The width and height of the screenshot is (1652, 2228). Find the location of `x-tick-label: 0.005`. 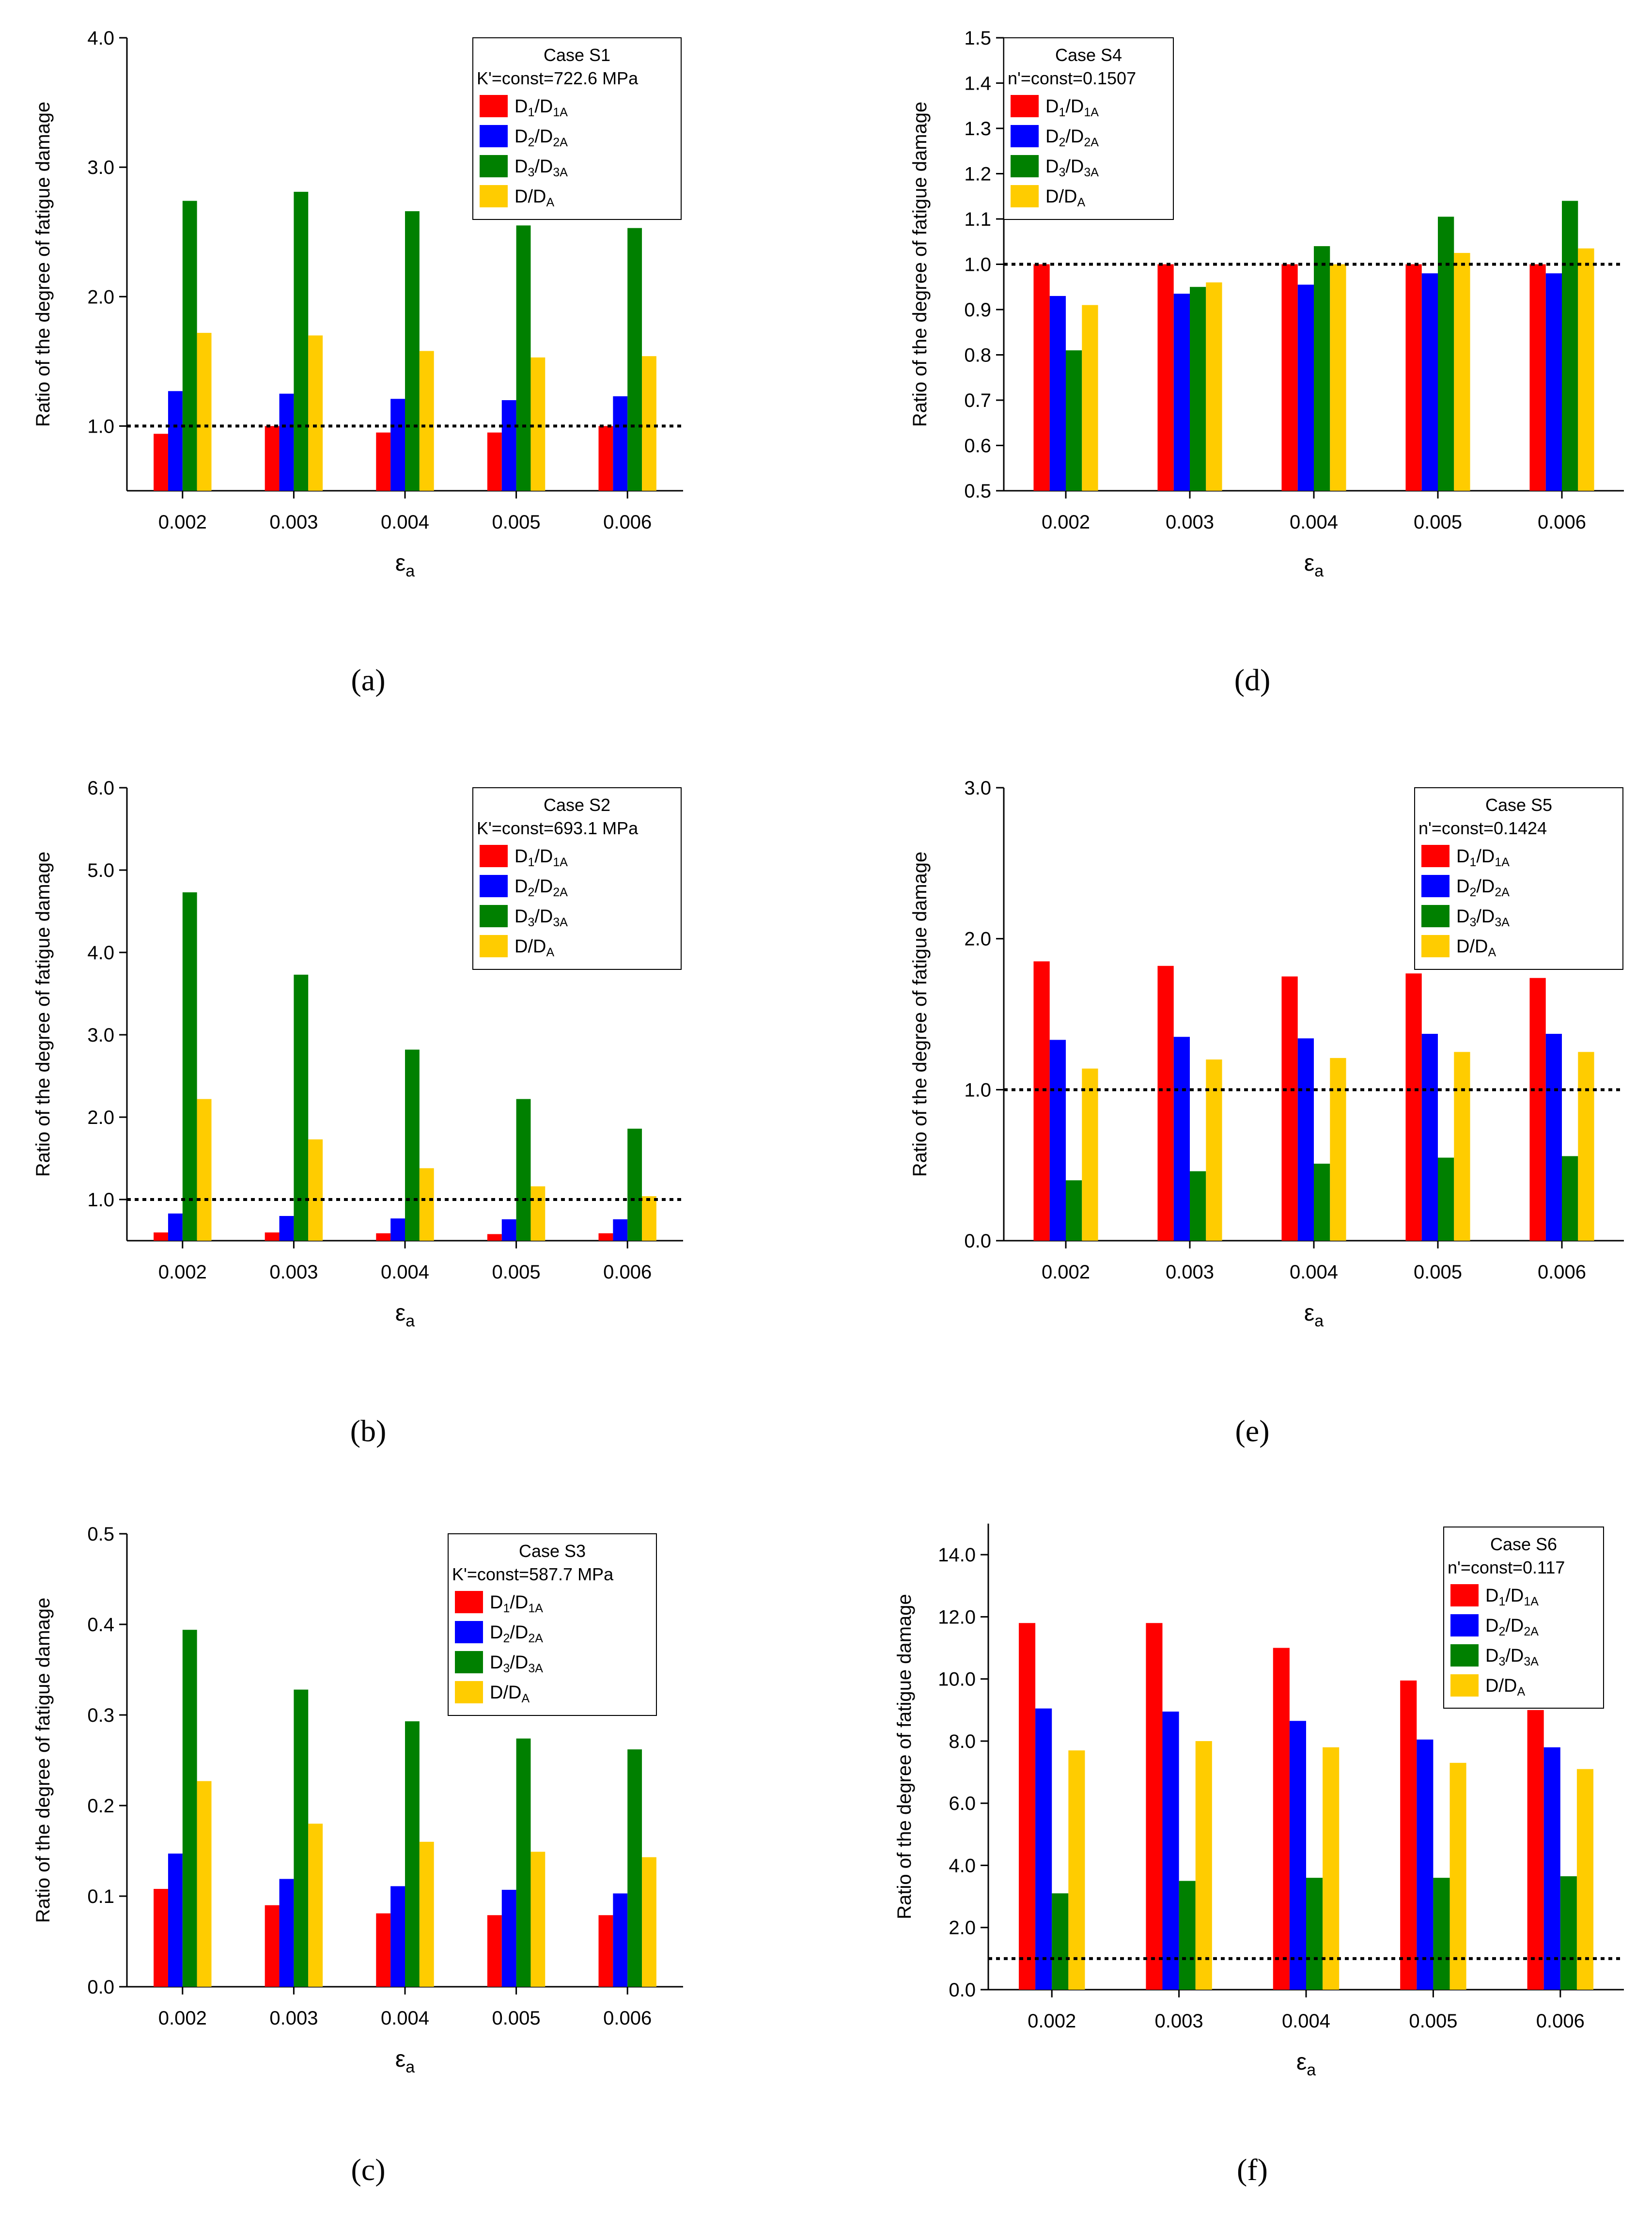

x-tick-label: 0.005 is located at coordinates (516, 522).